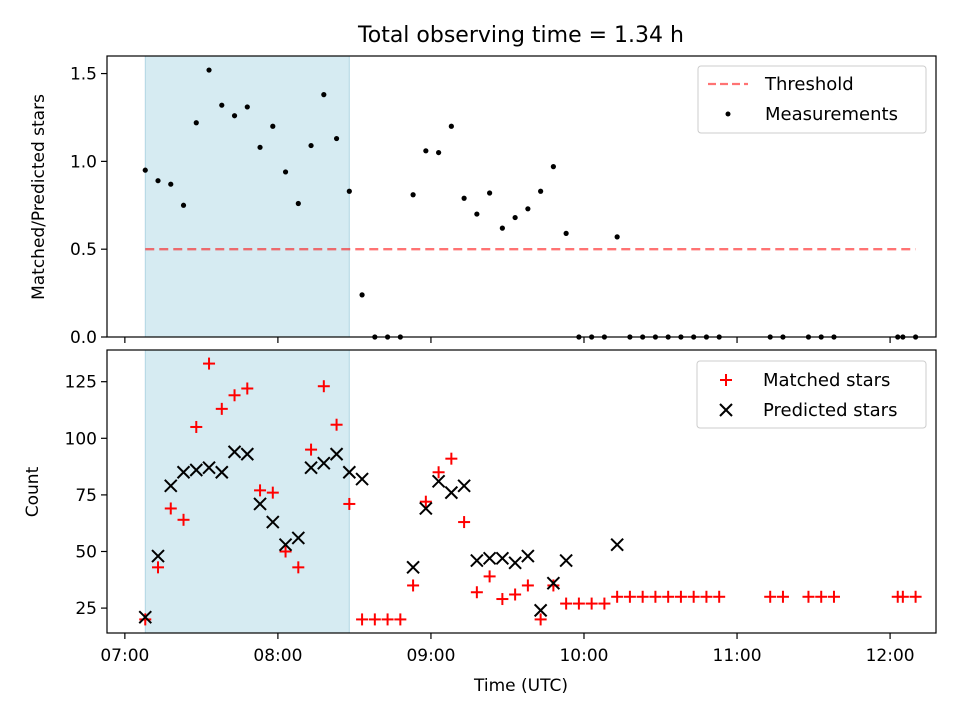 This screenshot has width=960, height=720. I want to click on x-tick-label: 07:00, so click(124, 656).